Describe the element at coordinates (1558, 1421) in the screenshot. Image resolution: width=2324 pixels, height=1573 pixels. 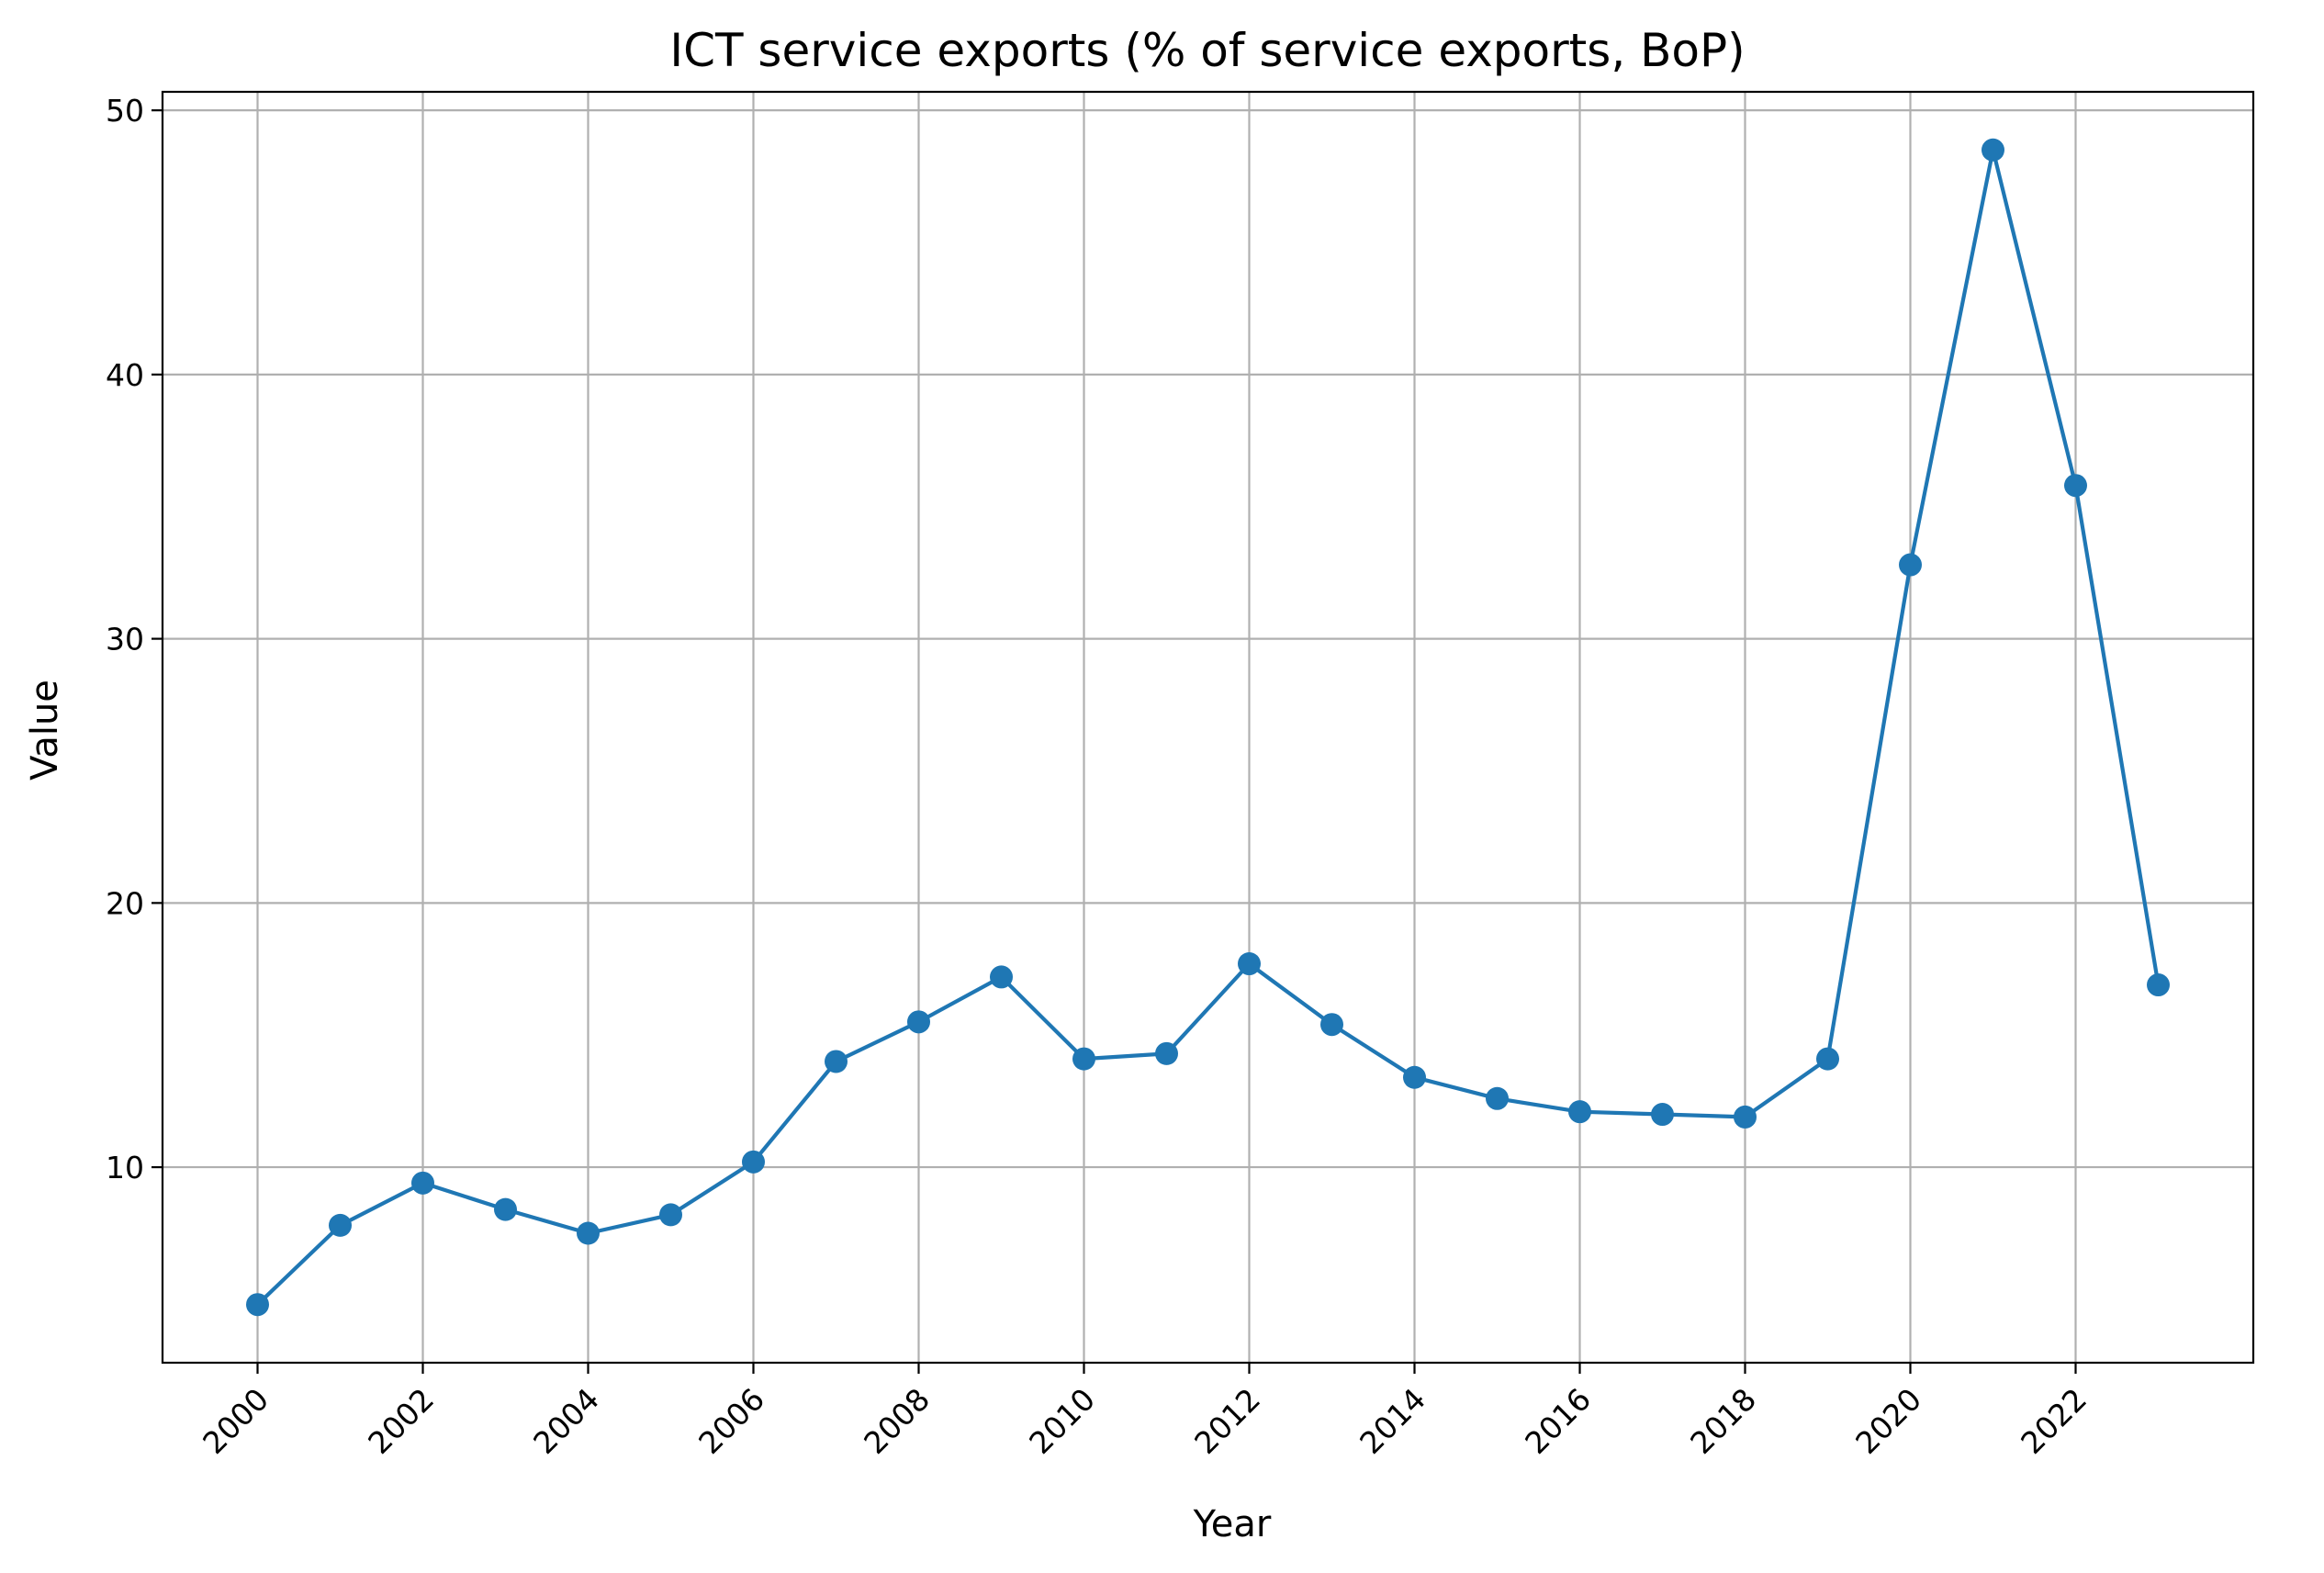
I see `x-tick-label: 2016` at that location.